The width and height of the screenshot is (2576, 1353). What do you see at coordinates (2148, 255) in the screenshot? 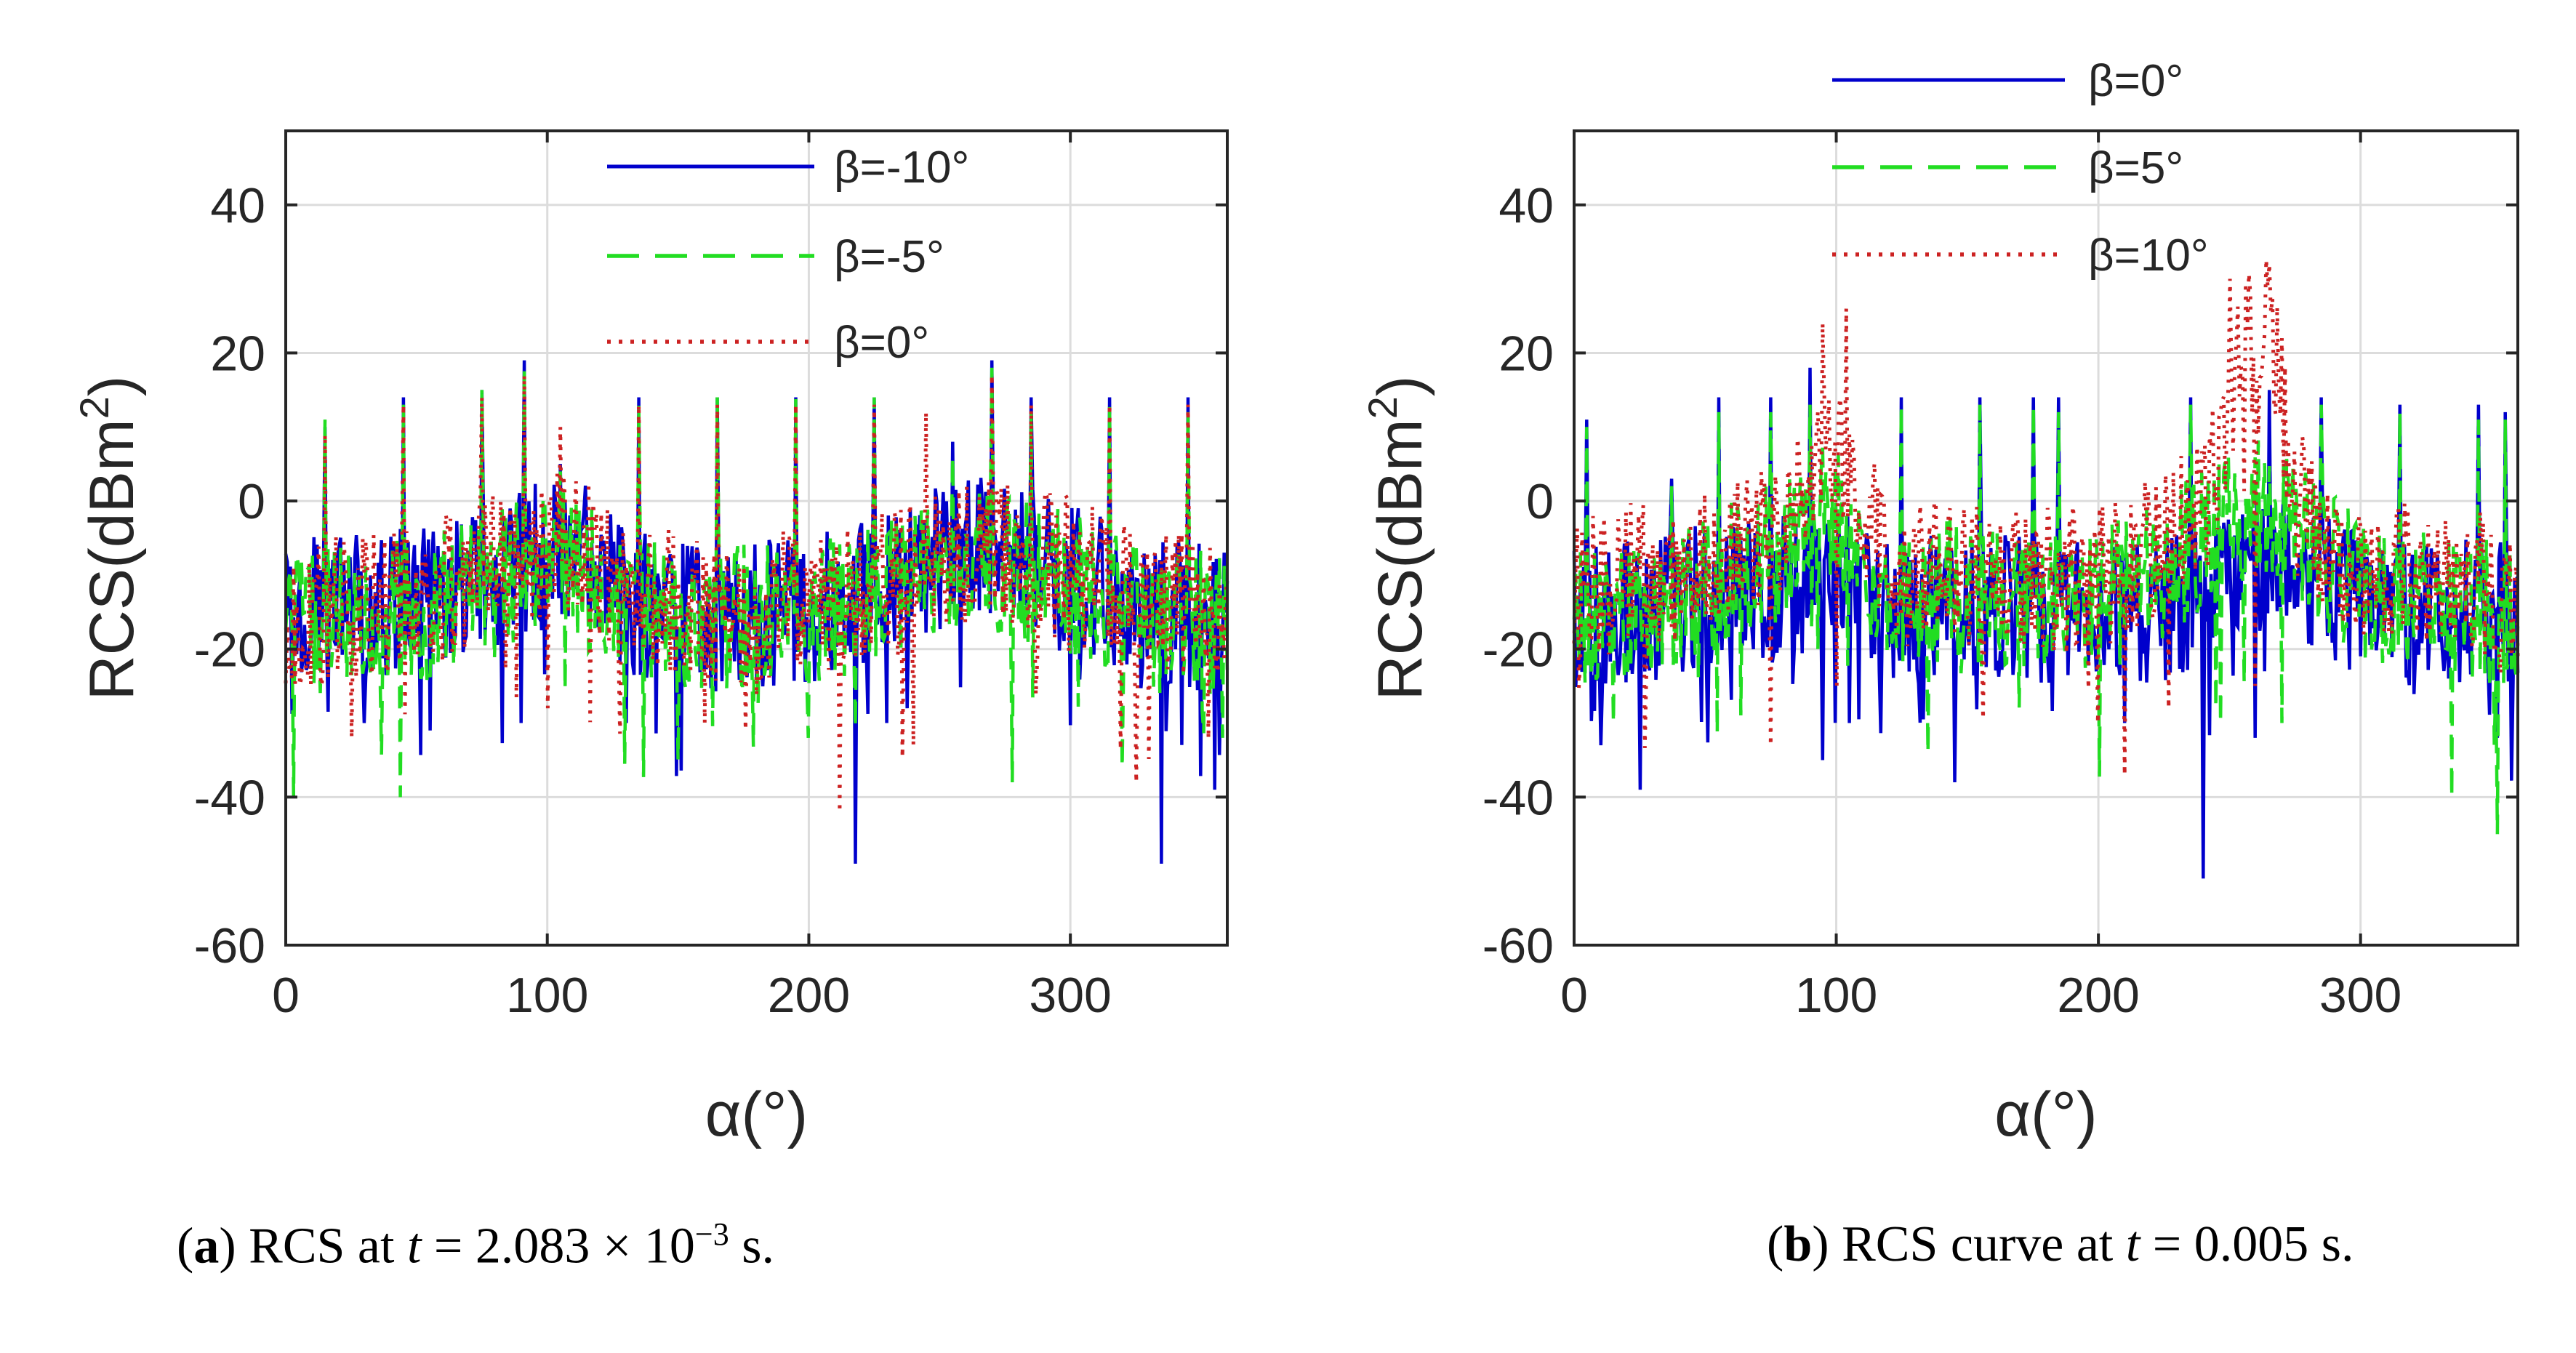
I see `legend-label-3: β=10°` at bounding box center [2148, 255].